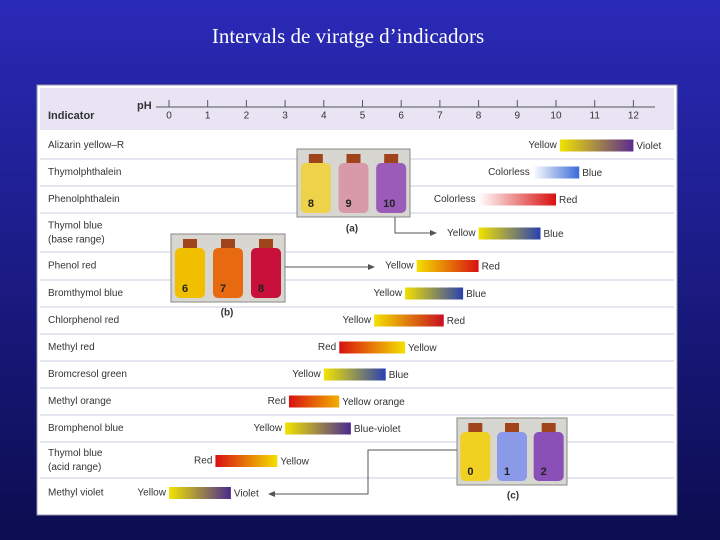 This screenshot has height=540, width=720. I want to click on bottle-number: 0, so click(470, 472).